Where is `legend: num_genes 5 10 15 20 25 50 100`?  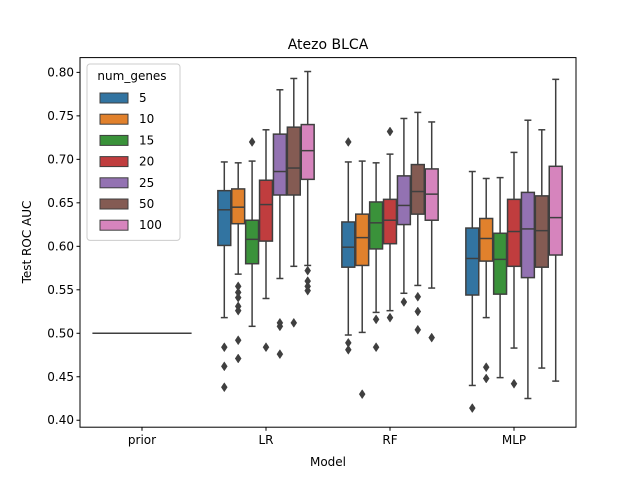
legend: num_genes 5 10 15 20 25 50 100 is located at coordinates (133, 152).